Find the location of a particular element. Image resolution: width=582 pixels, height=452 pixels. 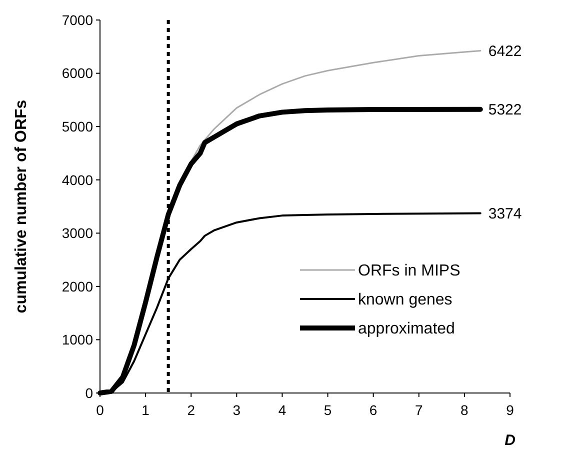

x-tick-label: 3 is located at coordinates (236, 410).